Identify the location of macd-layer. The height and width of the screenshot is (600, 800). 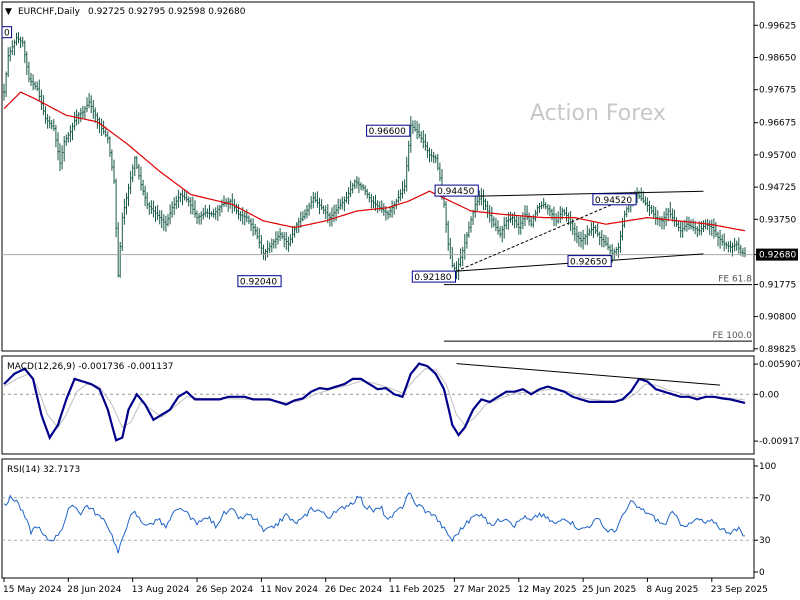
(378, 402).